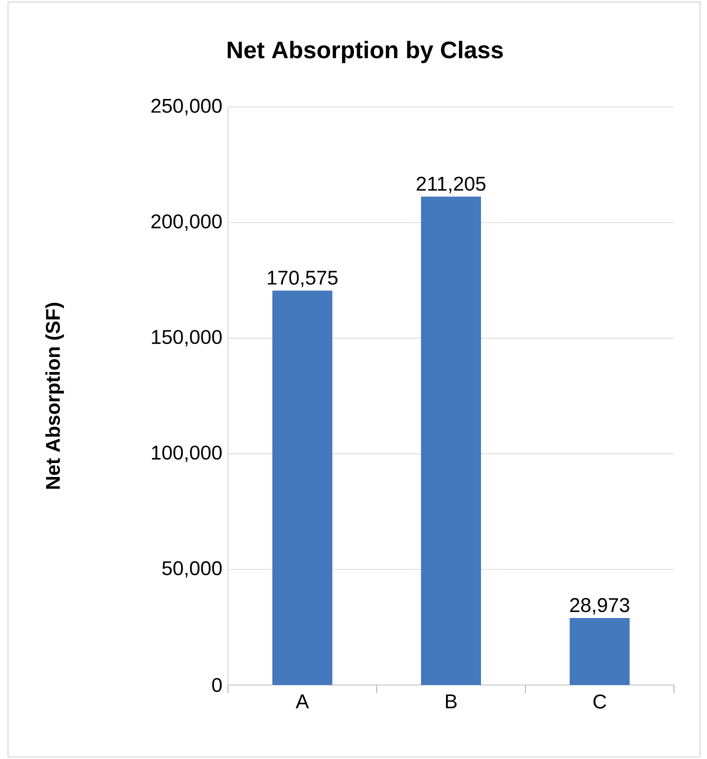 Image resolution: width=707 pixels, height=759 pixels. What do you see at coordinates (600, 606) in the screenshot?
I see `data-label: 28,973` at bounding box center [600, 606].